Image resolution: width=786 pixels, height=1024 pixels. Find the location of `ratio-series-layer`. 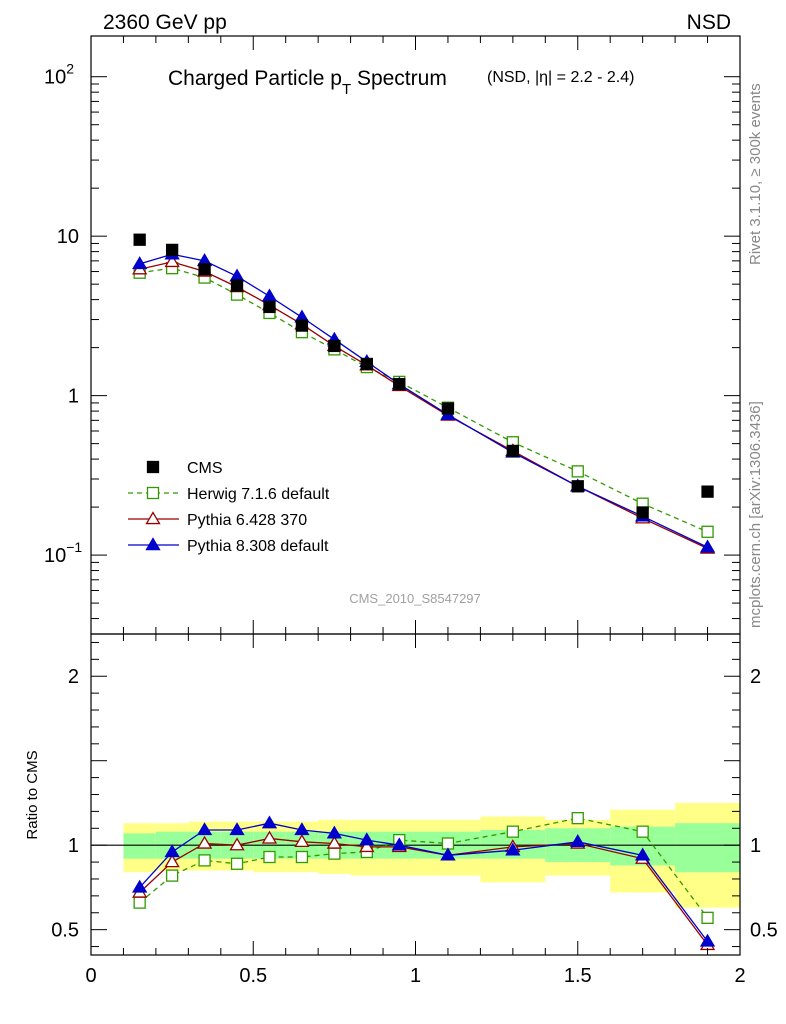

ratio-series-layer is located at coordinates (424, 881).